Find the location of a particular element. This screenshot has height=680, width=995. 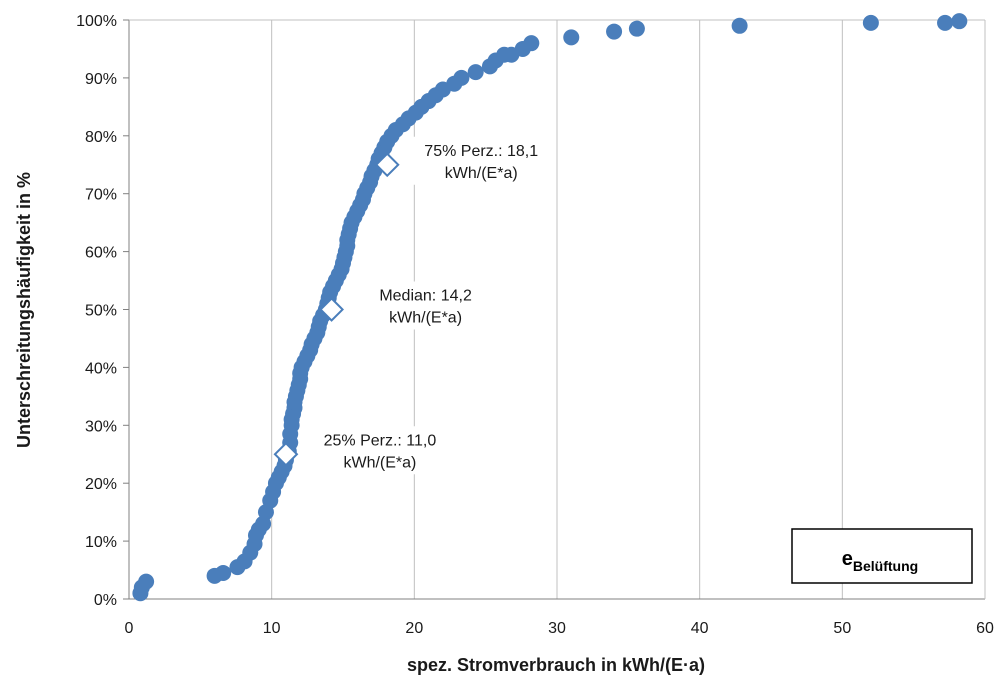

x-axis-title: spez. Stromverbrauch in kWh/(E·a) is located at coordinates (556, 665).